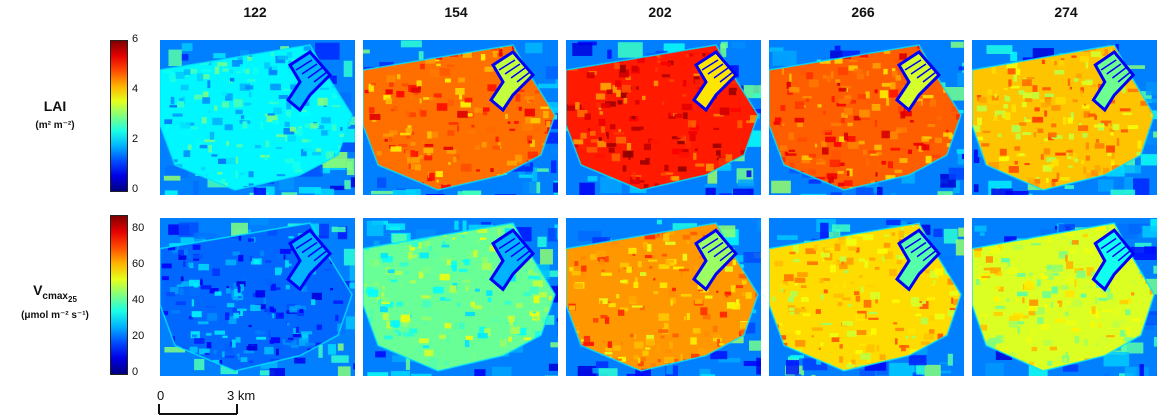  Describe the element at coordinates (241, 395) in the screenshot. I see `scalebar-end-label: 3 km` at that location.